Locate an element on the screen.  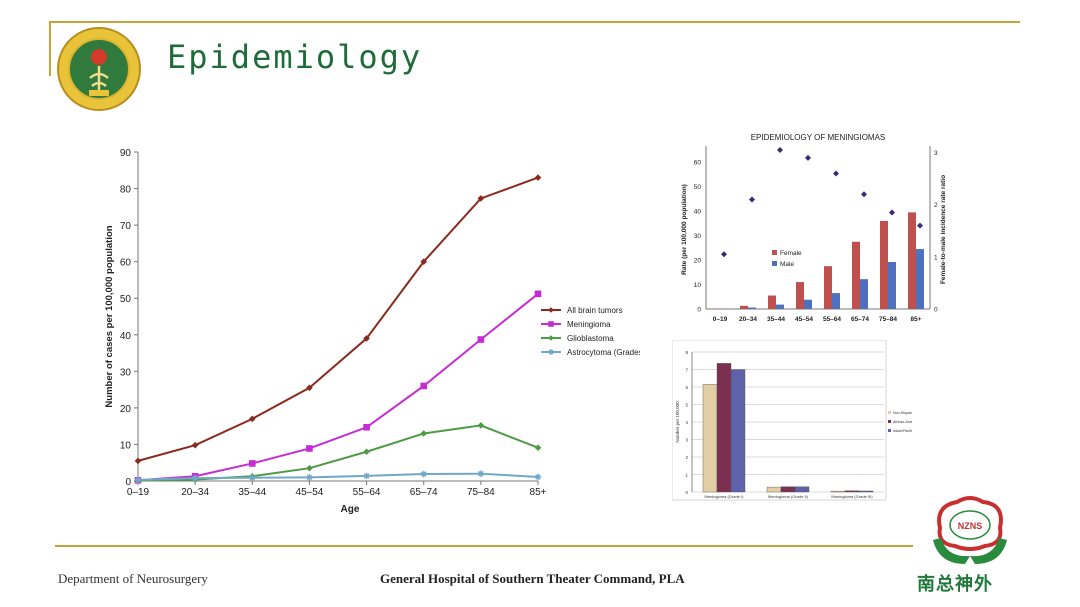
legend-label: Astrocytoma (Grades II–III is located at coordinates (603, 352).